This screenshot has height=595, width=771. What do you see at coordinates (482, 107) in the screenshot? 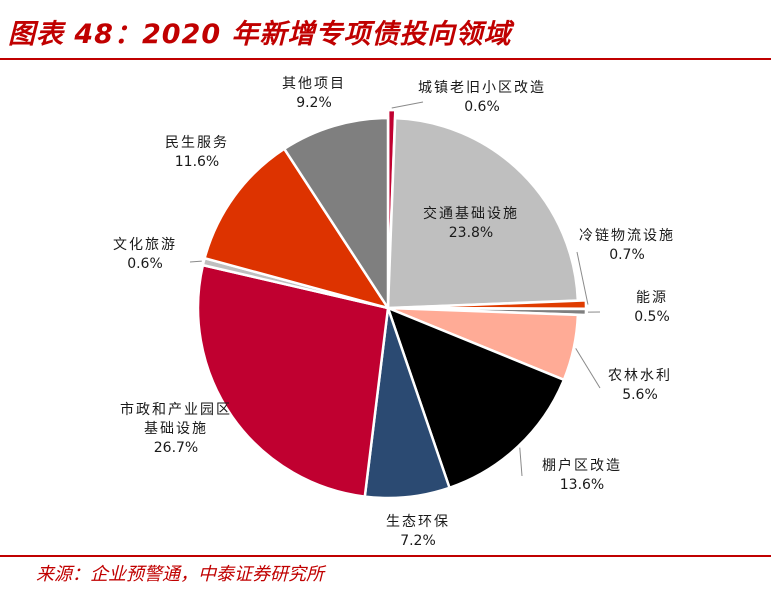
I see `slice-label-value-1: 0.6%` at bounding box center [482, 107].